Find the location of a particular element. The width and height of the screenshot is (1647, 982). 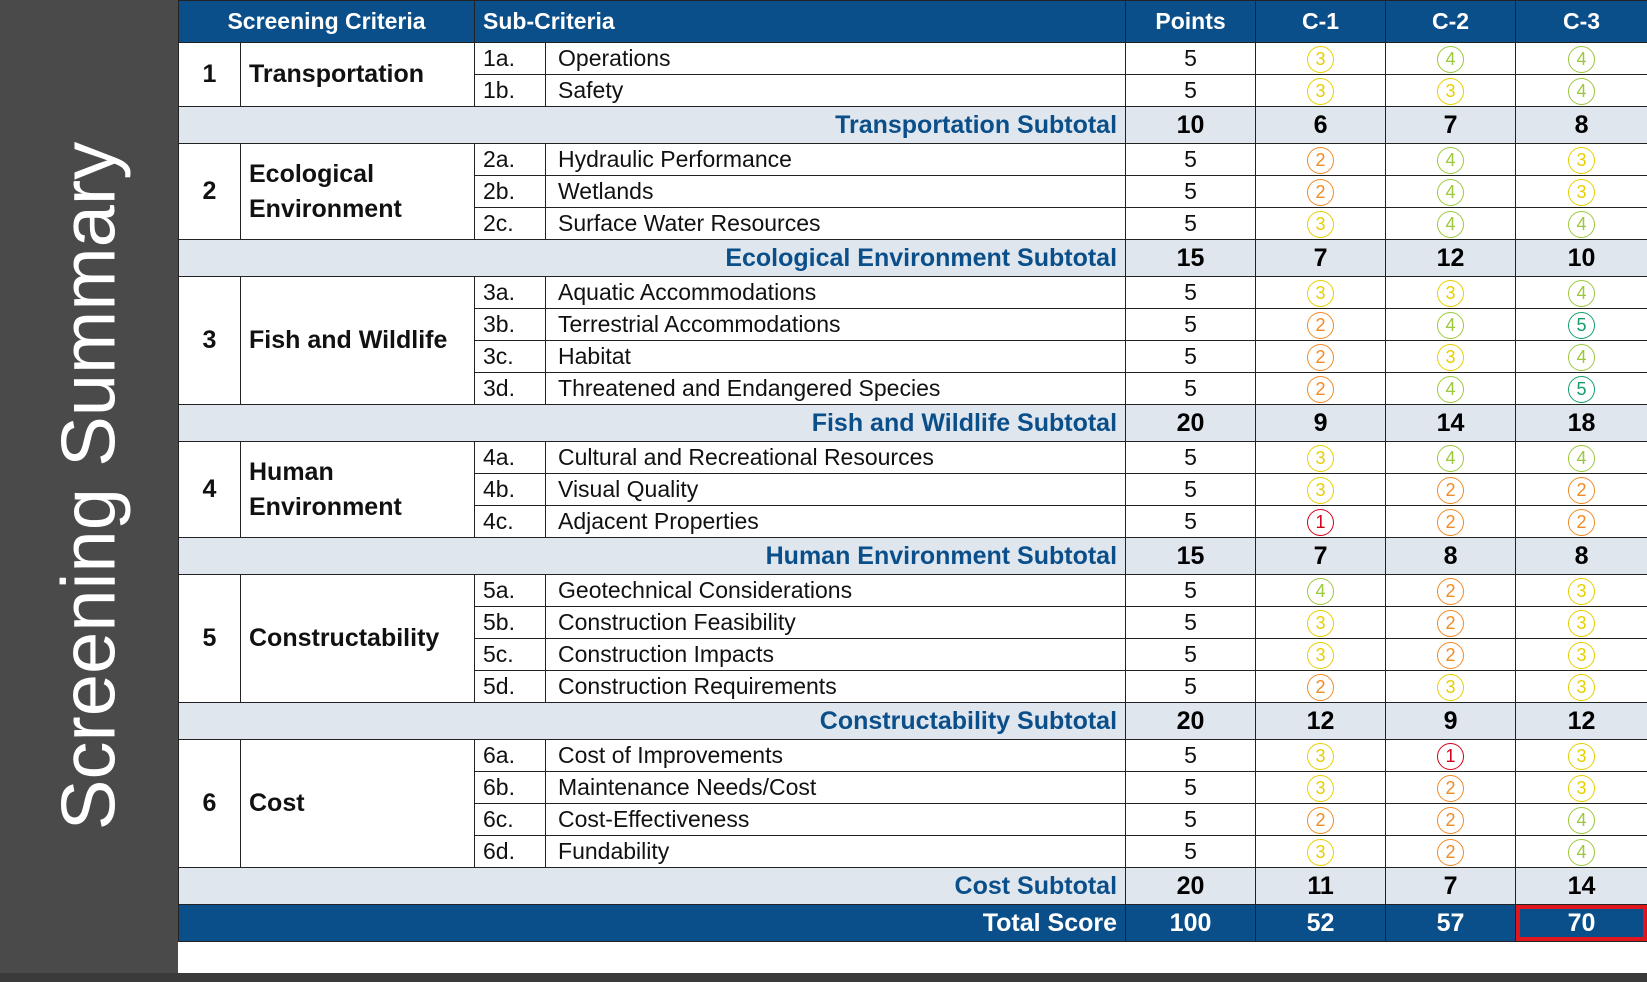

subtotal-score: 12 is located at coordinates (1581, 721).